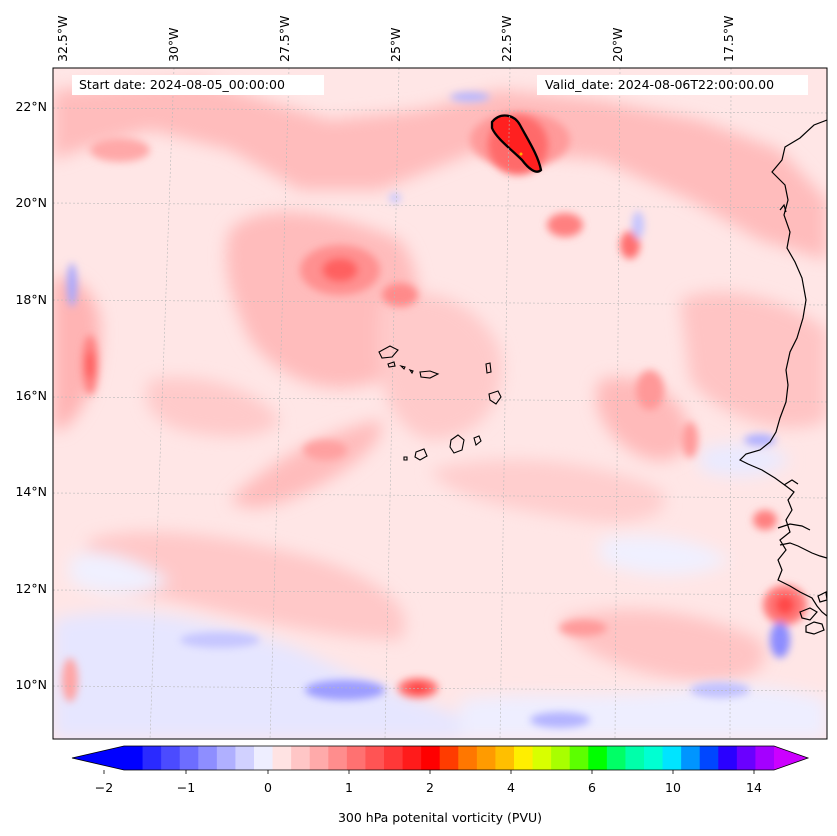 The image size is (837, 836). What do you see at coordinates (518, 144) in the screenshot?
I see `pv-max-core` at bounding box center [518, 144].